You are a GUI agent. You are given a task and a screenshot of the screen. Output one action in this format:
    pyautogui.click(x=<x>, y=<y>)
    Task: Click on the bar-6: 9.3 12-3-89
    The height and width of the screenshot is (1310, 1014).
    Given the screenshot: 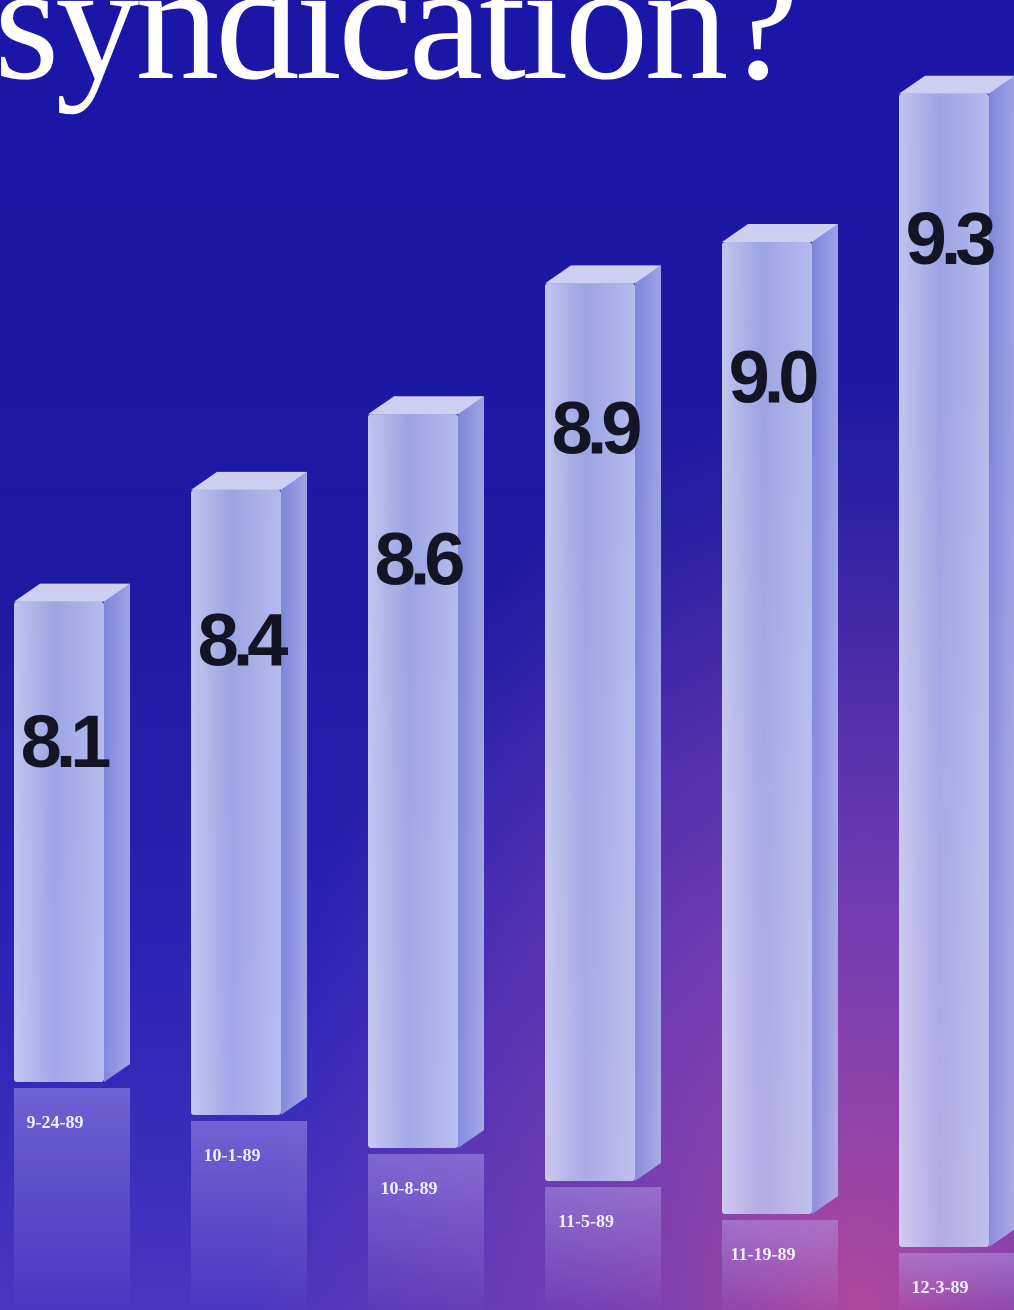 What is the action you would take?
    pyautogui.click(x=956, y=692)
    